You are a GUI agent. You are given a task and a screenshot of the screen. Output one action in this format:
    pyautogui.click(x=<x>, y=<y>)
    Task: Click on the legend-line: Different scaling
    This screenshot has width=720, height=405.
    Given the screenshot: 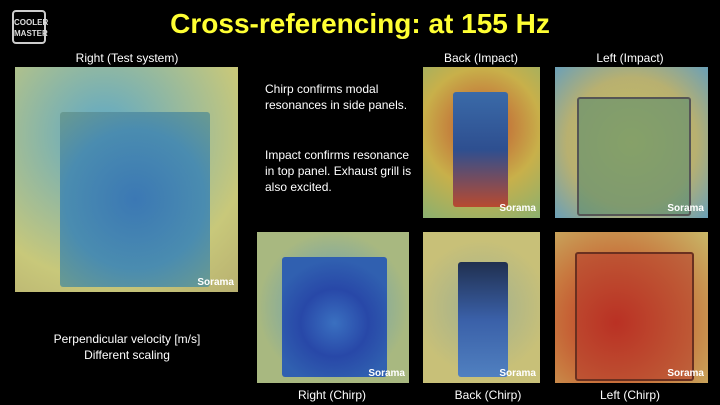 What is the action you would take?
    pyautogui.click(x=127, y=355)
    